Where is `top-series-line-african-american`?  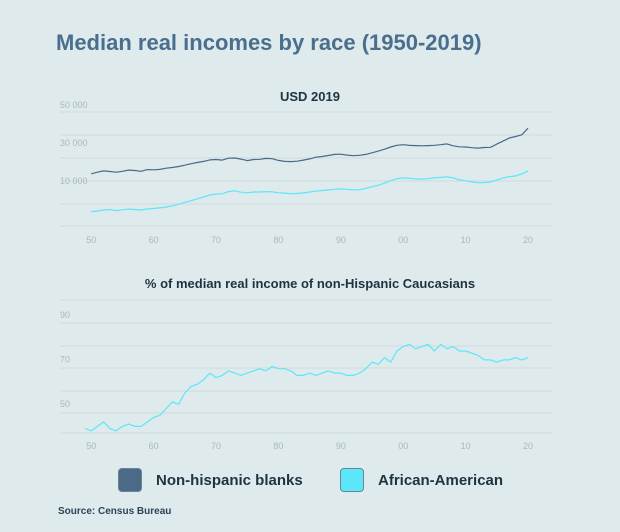 top-series-line-african-american is located at coordinates (310, 191).